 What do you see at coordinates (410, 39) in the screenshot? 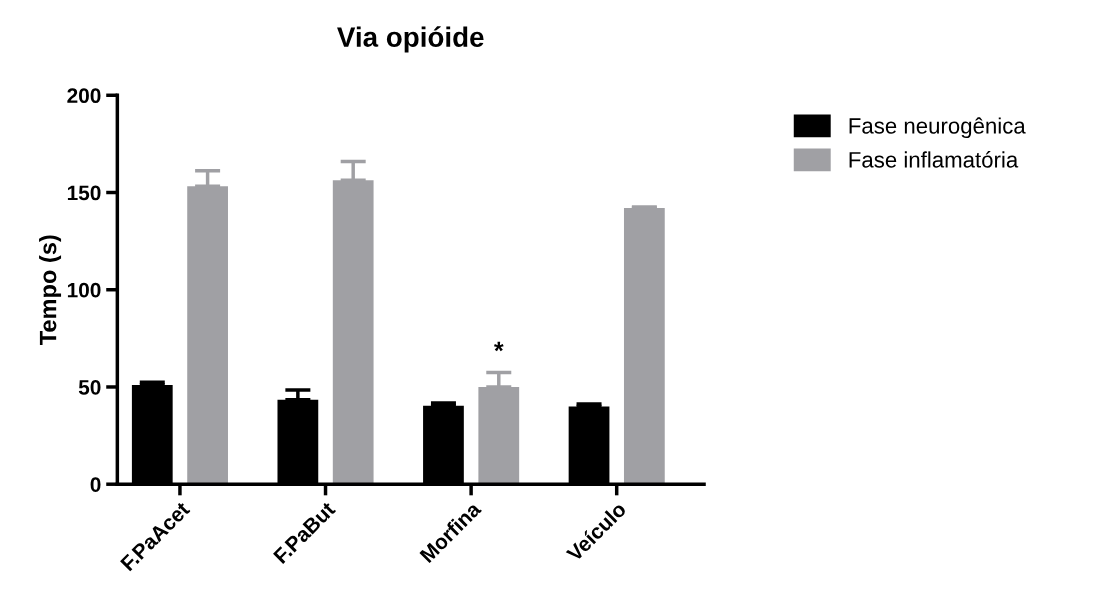
I see `chart-title: Via opióide` at bounding box center [410, 39].